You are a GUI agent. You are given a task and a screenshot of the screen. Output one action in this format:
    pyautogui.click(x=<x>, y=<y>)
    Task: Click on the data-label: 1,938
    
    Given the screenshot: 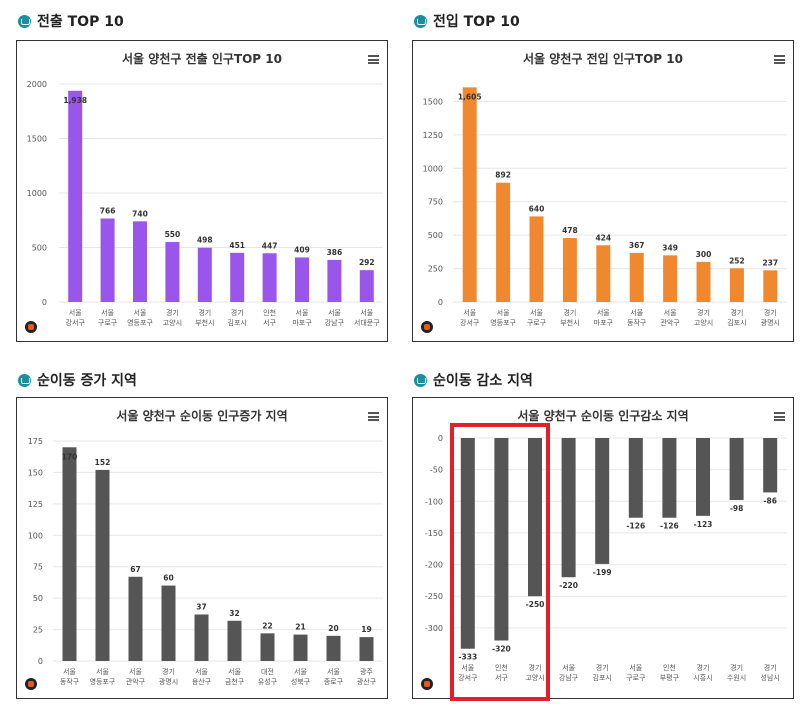 What is the action you would take?
    pyautogui.click(x=75, y=100)
    